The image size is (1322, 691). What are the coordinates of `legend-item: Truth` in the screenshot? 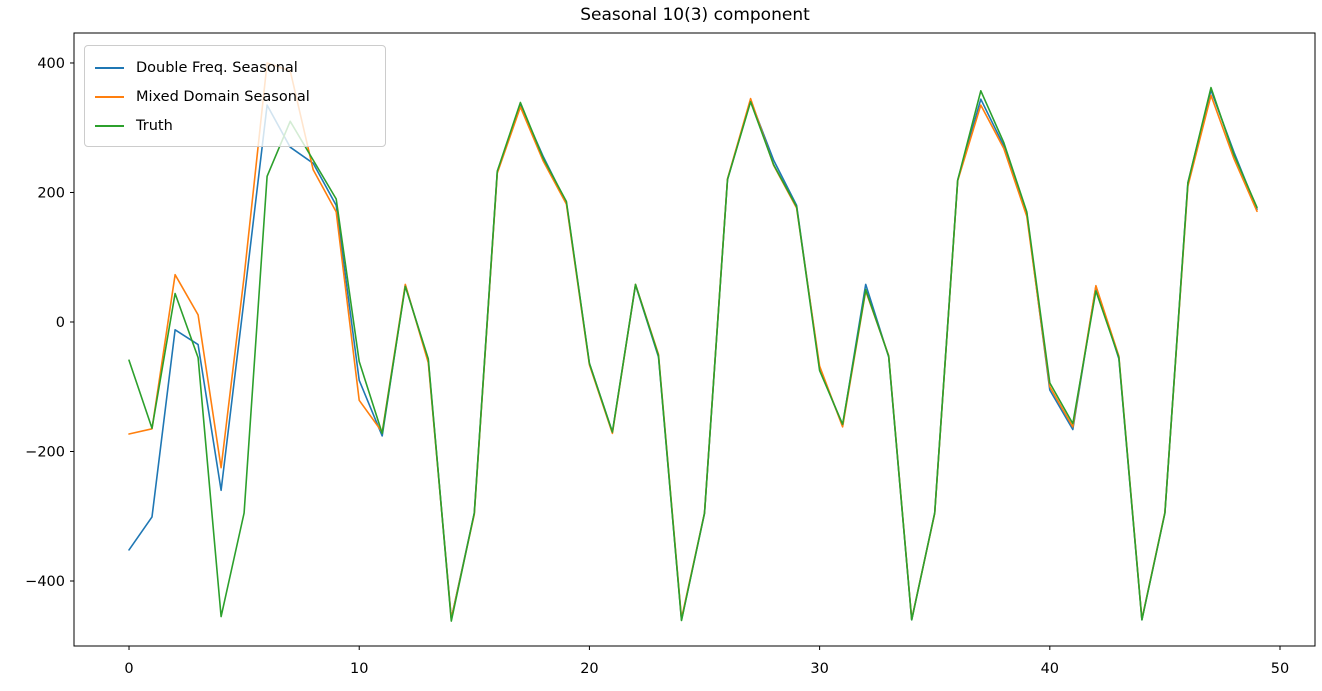 It's located at (235, 125).